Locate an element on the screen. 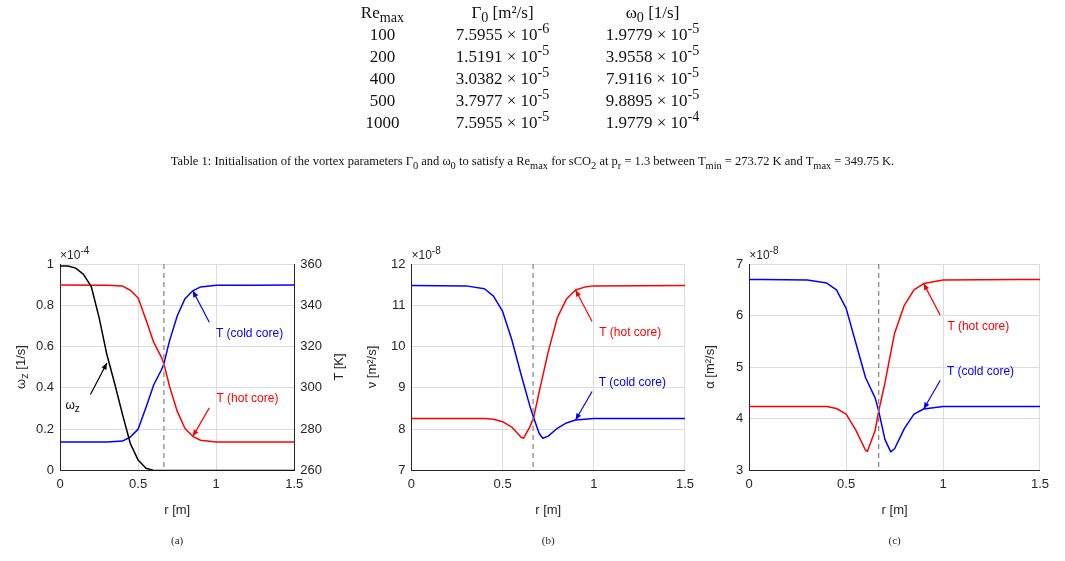 The image size is (1065, 561). text: 400 is located at coordinates (382, 79).